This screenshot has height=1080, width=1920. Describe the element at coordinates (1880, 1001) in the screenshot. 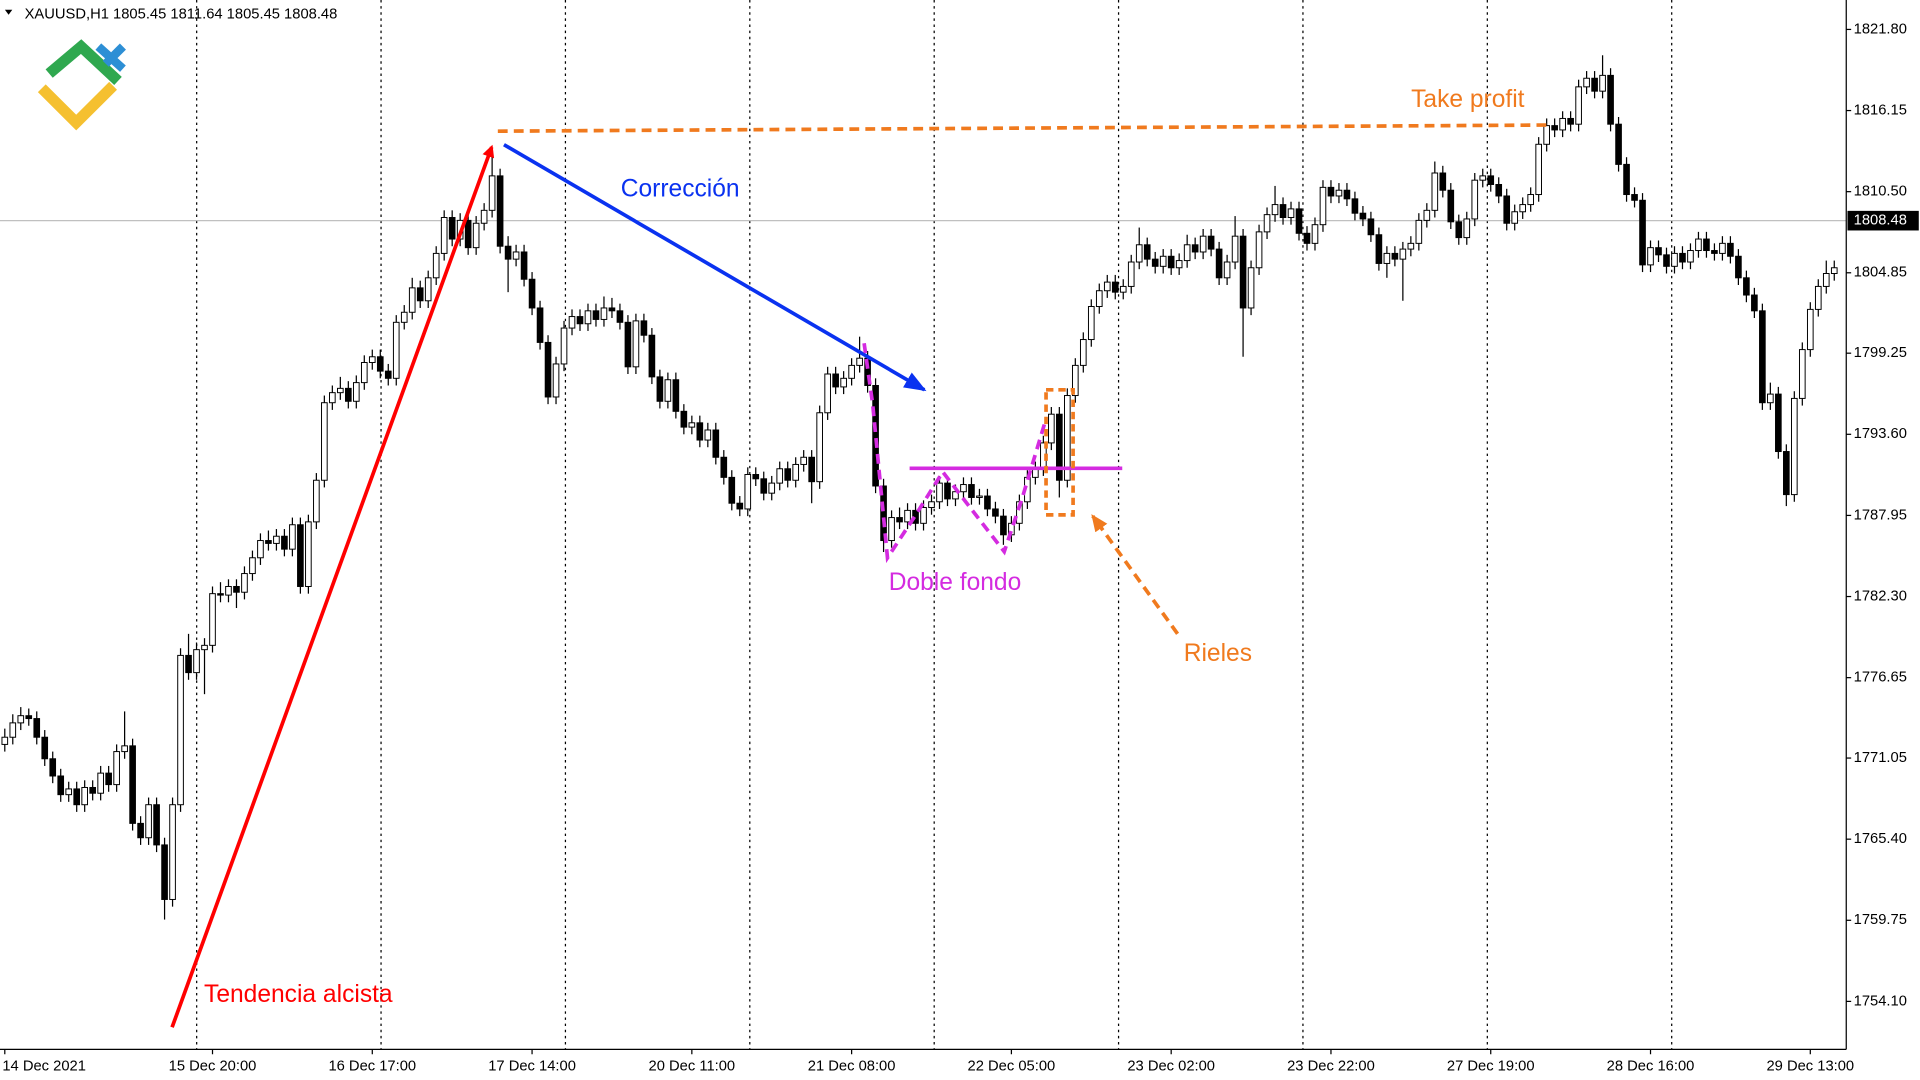

I see `y-tick-label: 1754.10` at that location.